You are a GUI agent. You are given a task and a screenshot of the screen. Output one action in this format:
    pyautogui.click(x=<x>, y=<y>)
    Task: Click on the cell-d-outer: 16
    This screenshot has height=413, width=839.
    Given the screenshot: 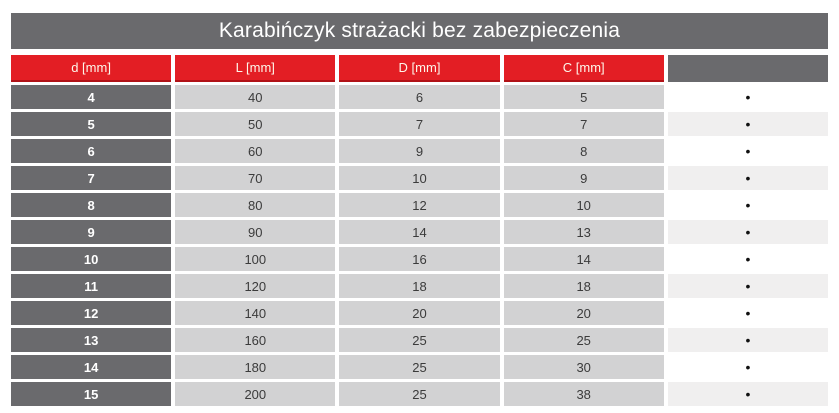 What is the action you would take?
    pyautogui.click(x=419, y=259)
    